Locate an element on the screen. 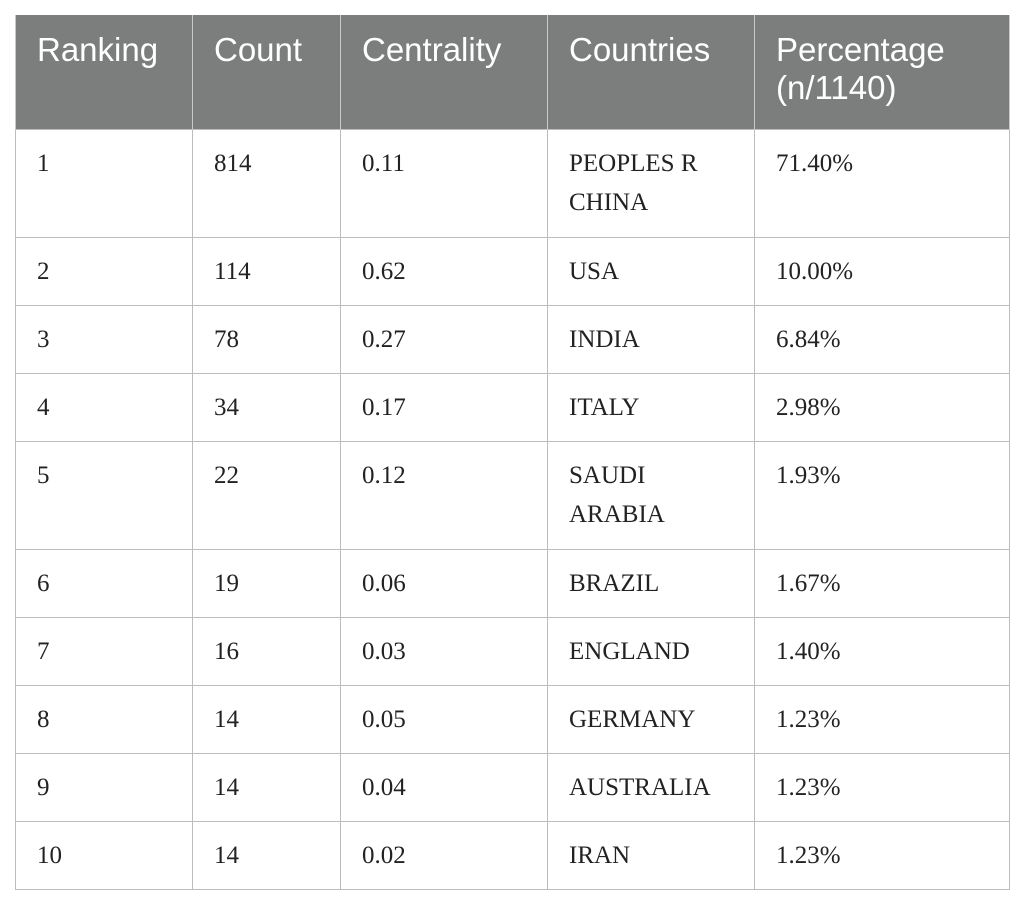 The width and height of the screenshot is (1025, 908). cell-centrality: 0.05 is located at coordinates (444, 719).